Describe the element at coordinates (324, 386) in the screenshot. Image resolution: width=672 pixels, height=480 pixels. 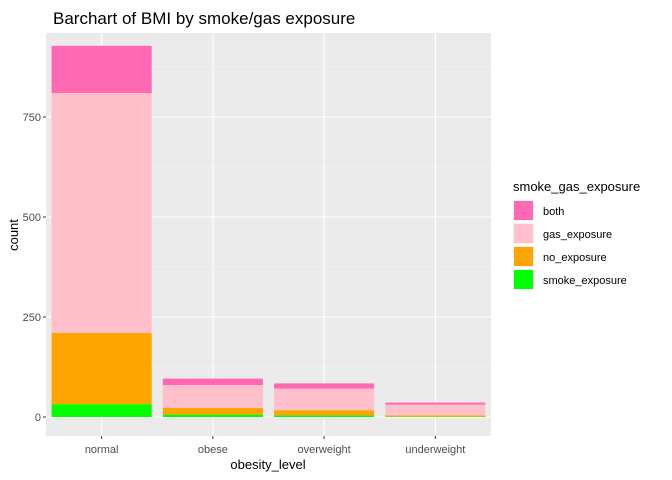
I see `bar-segment-overweight-both` at that location.